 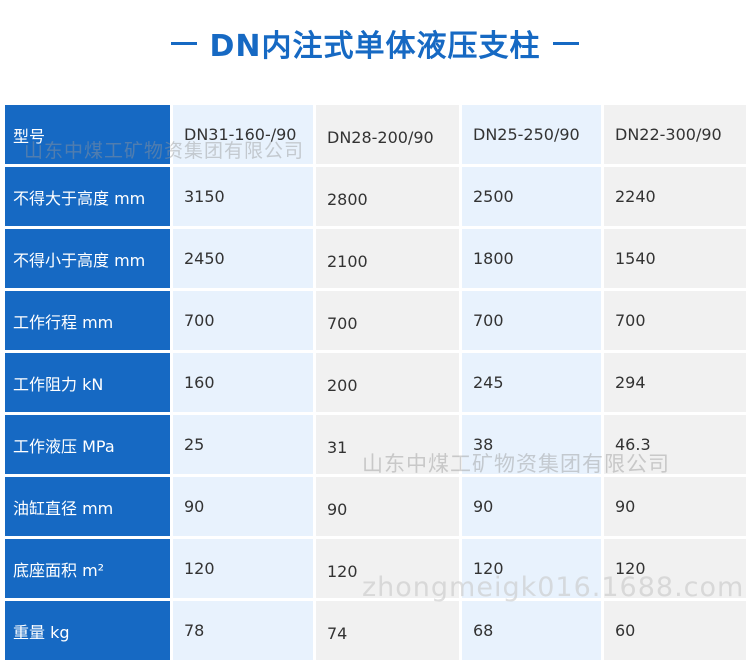 I want to click on table-row-cylinder: 油缸直径 mm 90 90 90 90, so click(x=375, y=508).